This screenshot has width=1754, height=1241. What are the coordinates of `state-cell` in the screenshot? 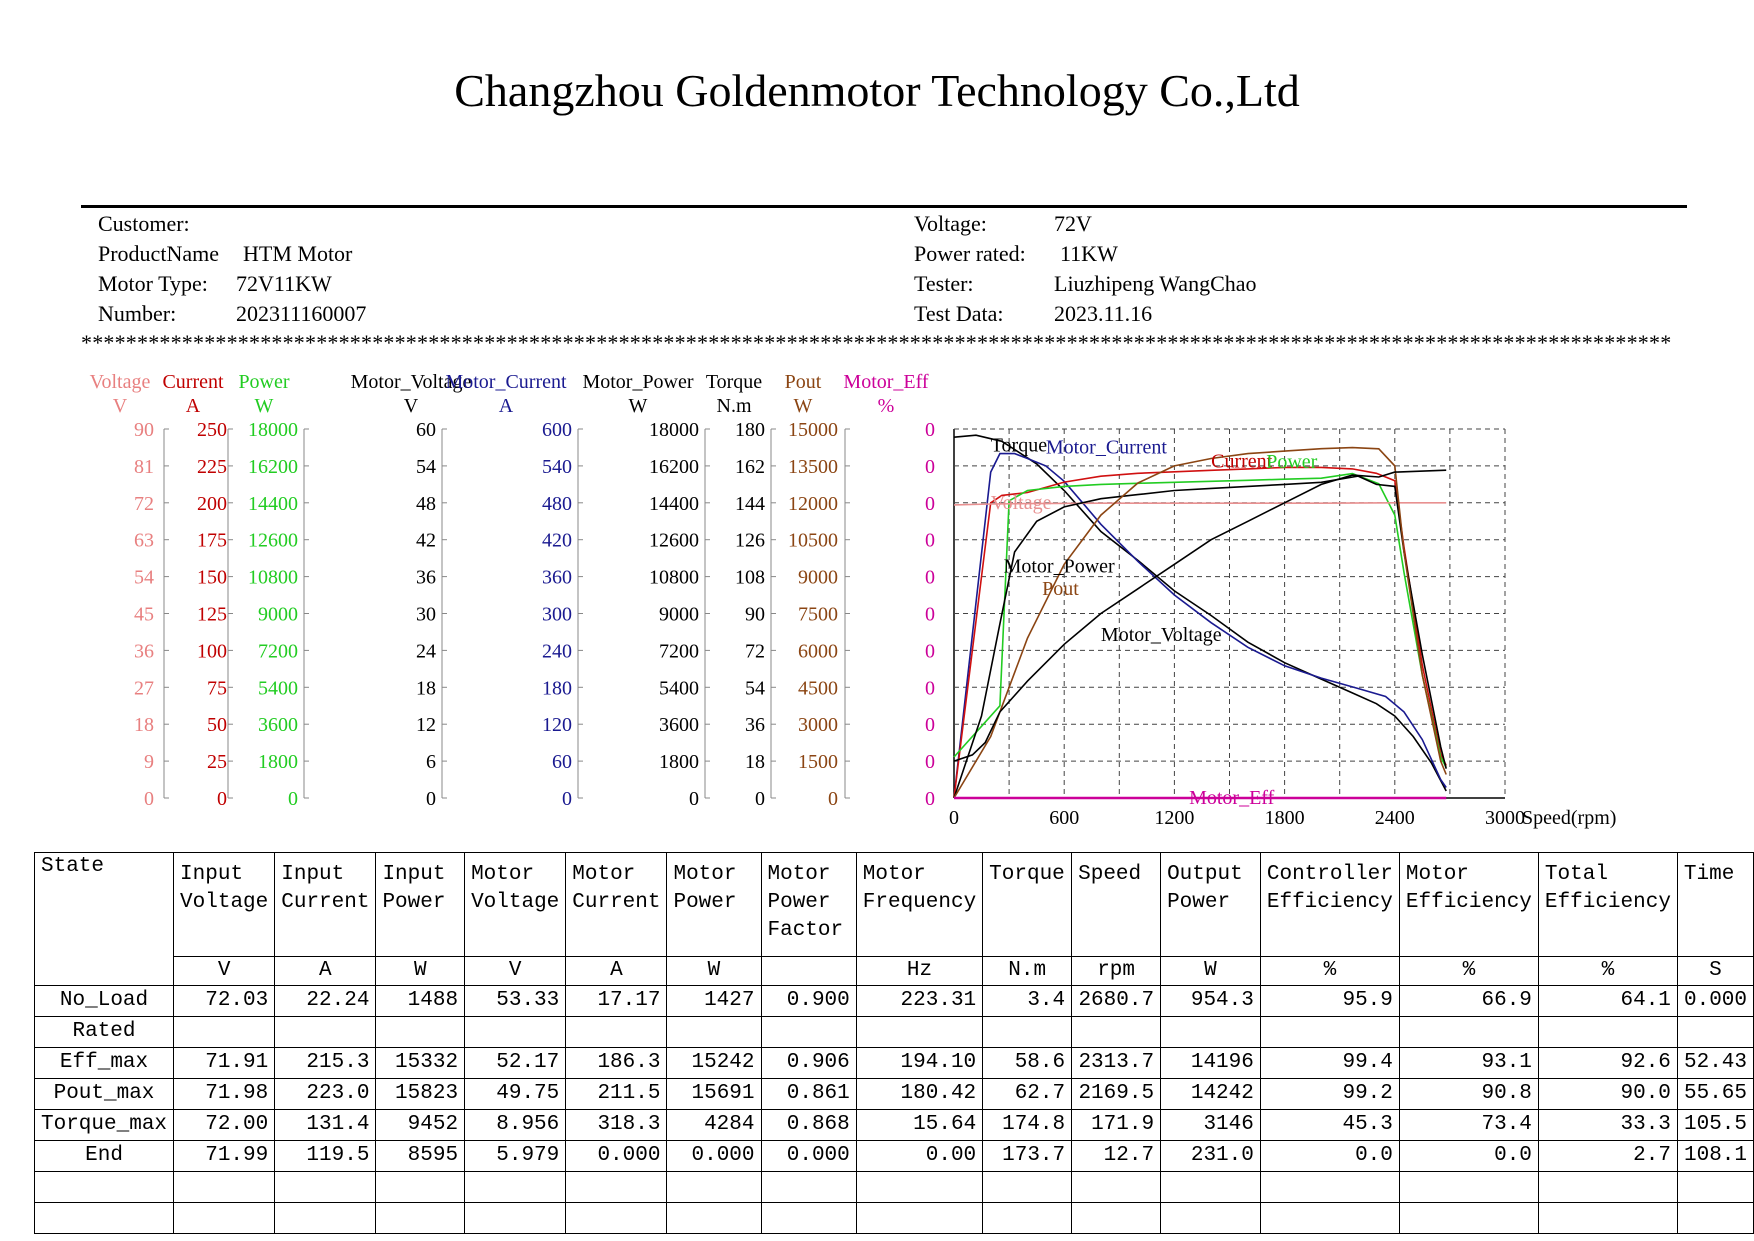 It's located at (104, 1218).